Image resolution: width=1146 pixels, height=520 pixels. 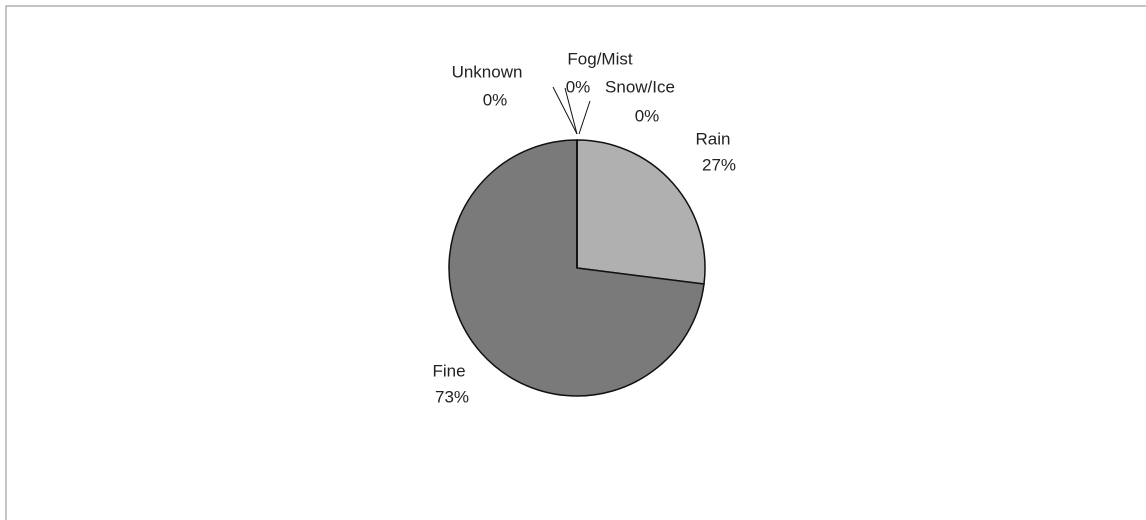 What do you see at coordinates (719, 164) in the screenshot?
I see `slice-value-label: 27%` at bounding box center [719, 164].